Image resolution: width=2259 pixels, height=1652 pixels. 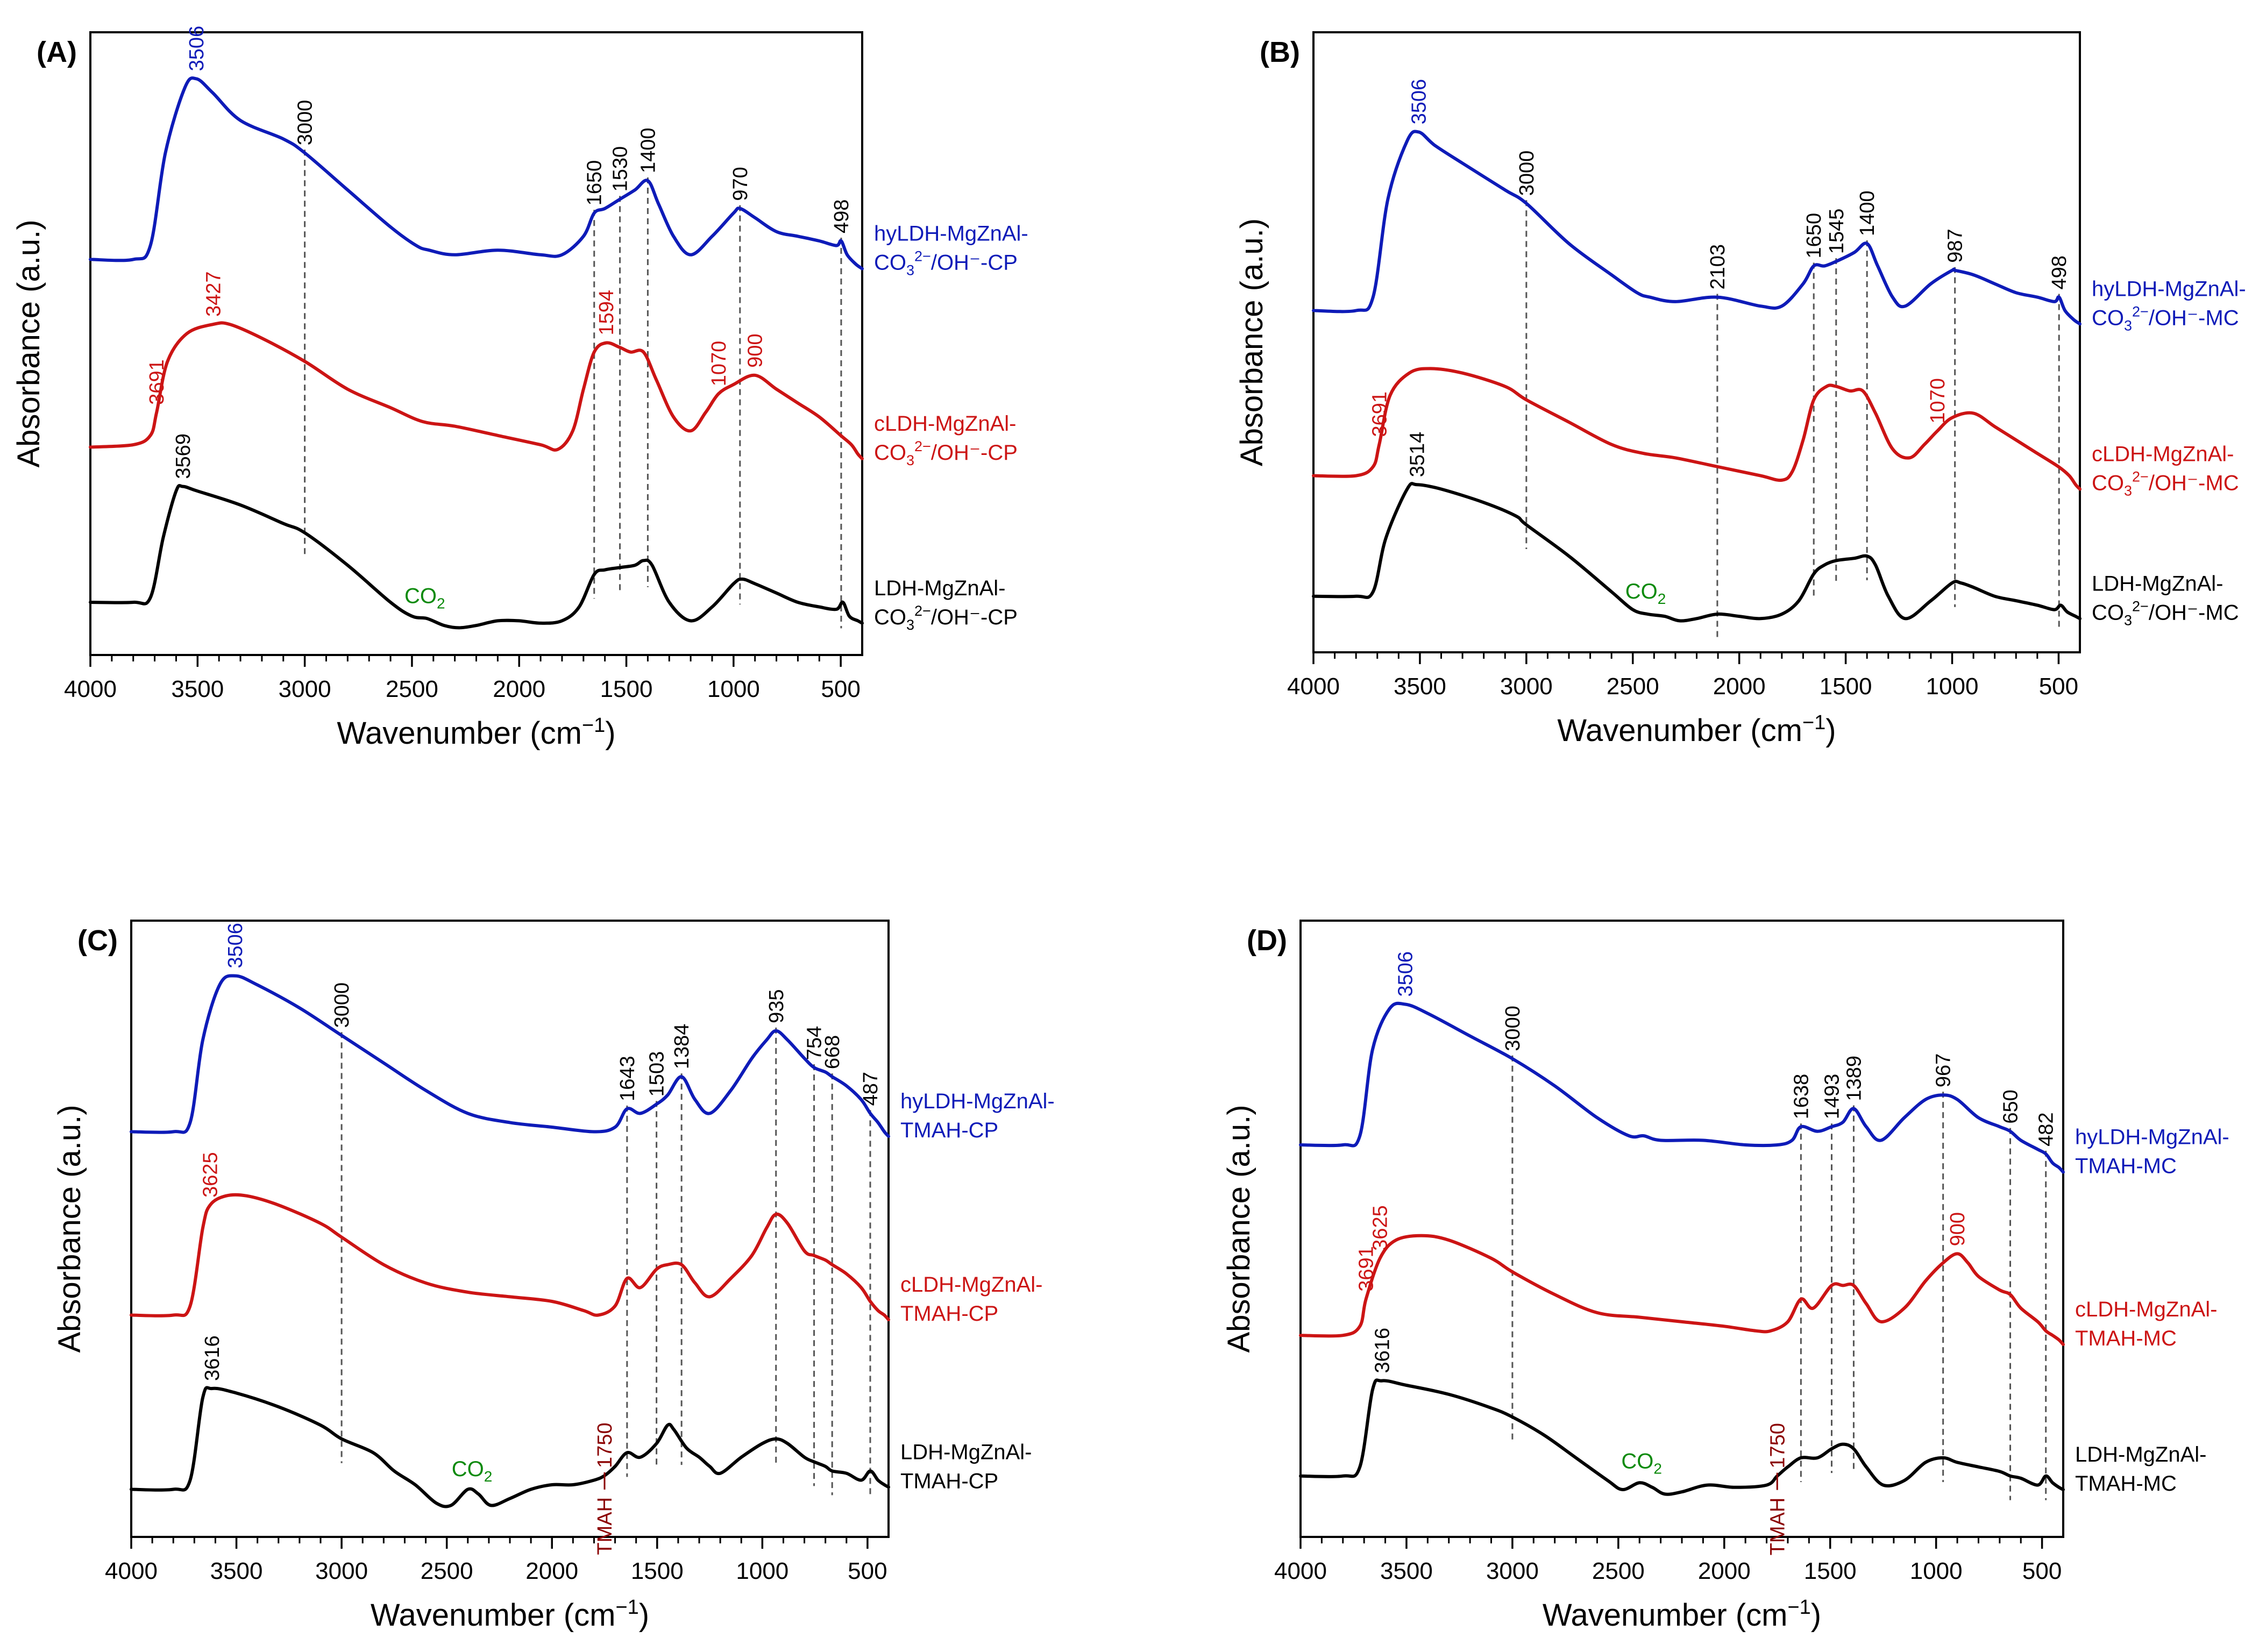 What do you see at coordinates (949, 1314) in the screenshot?
I see `series-label-c-line2: TMAH-CP` at bounding box center [949, 1314].